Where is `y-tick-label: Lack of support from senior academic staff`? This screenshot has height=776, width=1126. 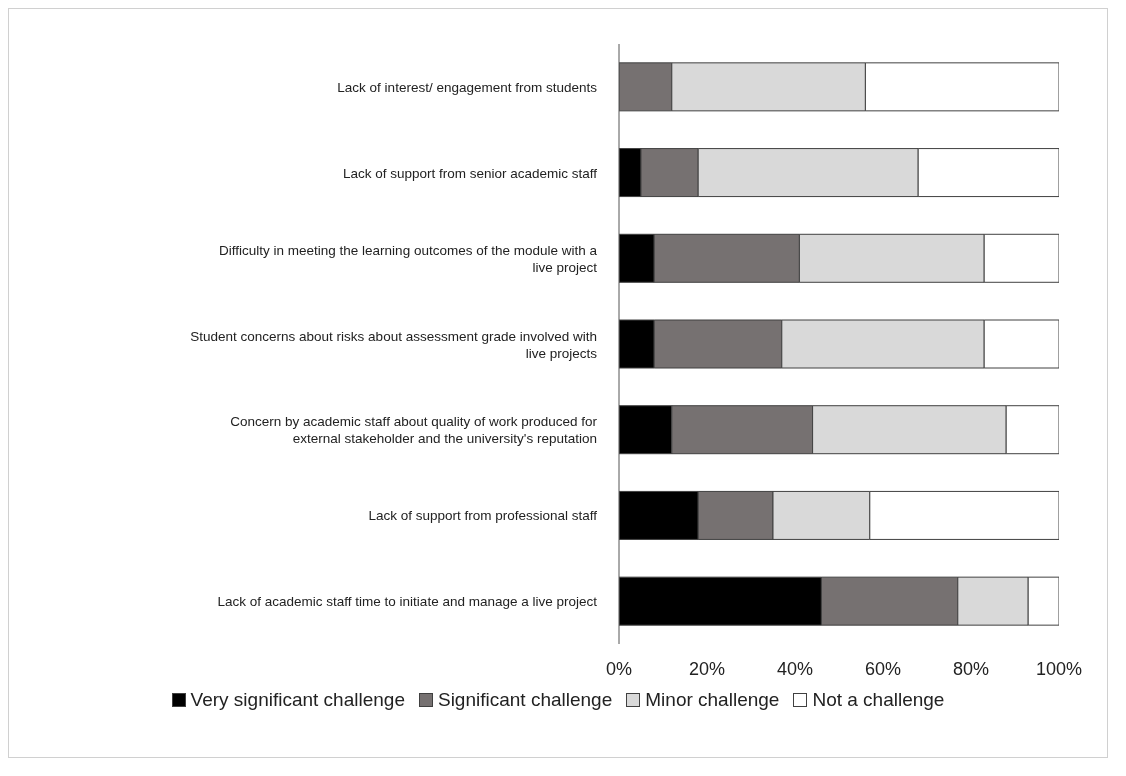 y-tick-label: Lack of support from senior academic staff is located at coordinates (470, 173).